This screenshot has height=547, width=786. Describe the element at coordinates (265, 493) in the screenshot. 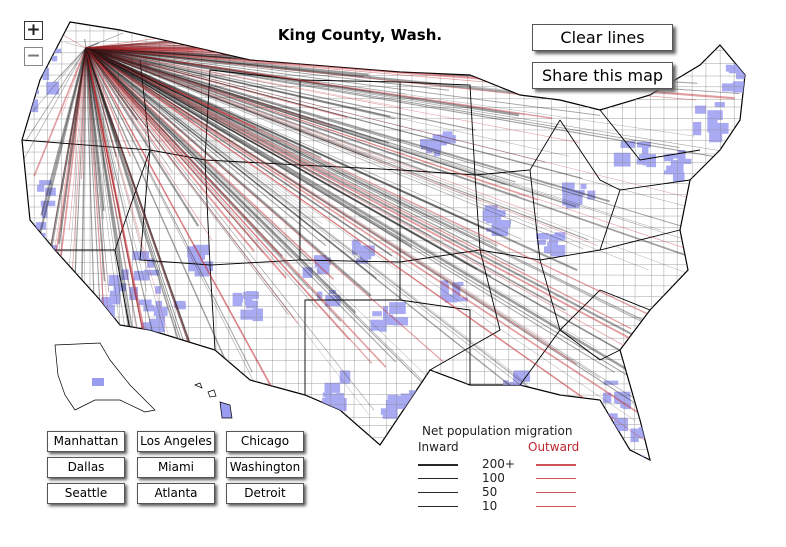

I see `city-button-detroit: Detroit` at that location.